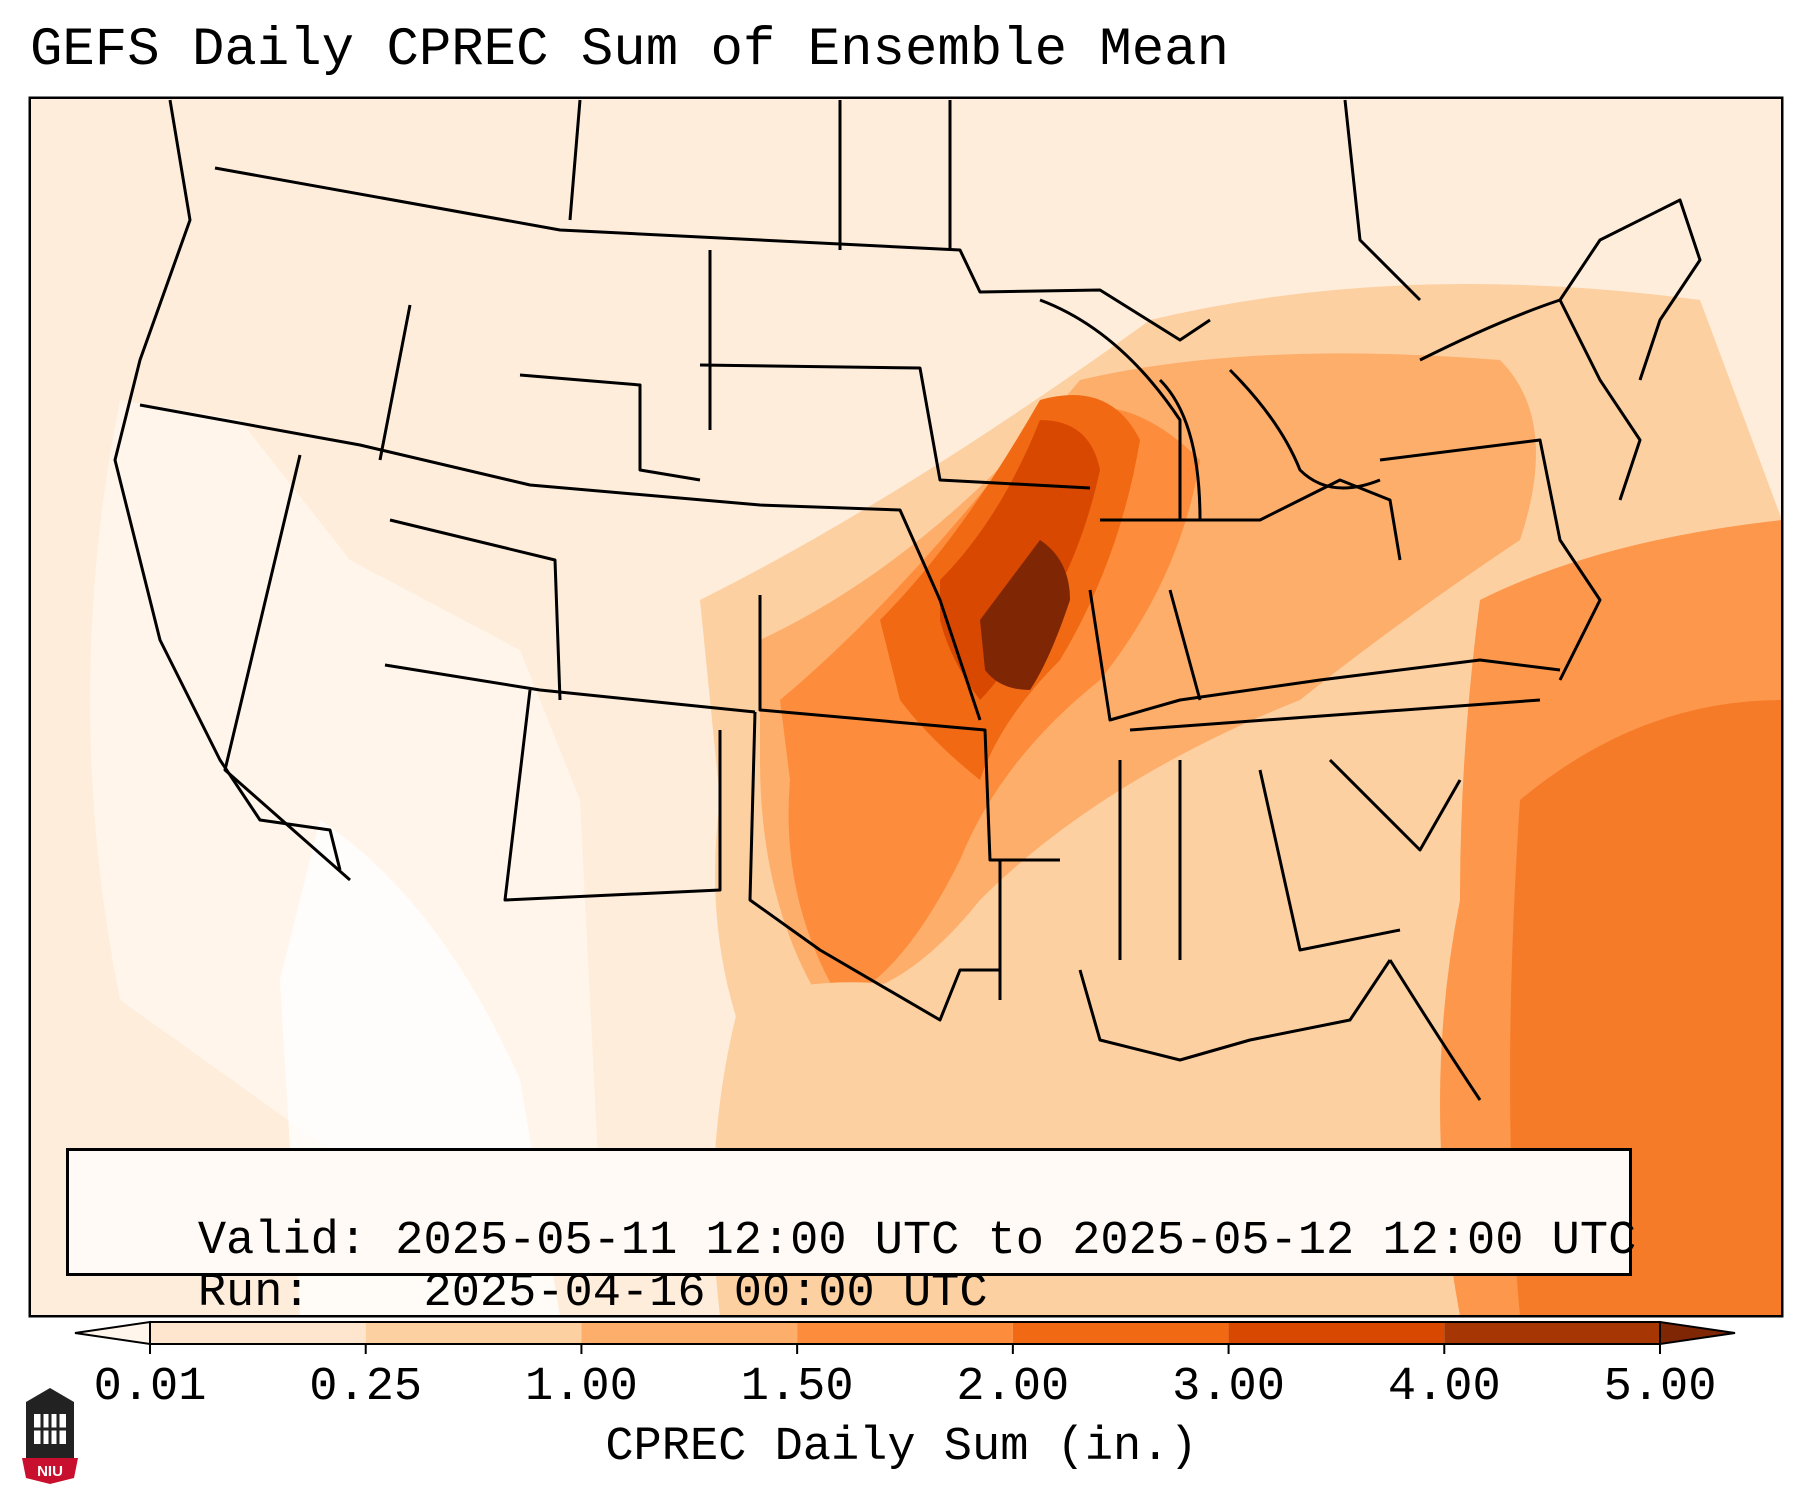 Image resolution: width=1803 pixels, height=1500 pixels. What do you see at coordinates (1444, 1387) in the screenshot?
I see `colorbar-tick-label: 4.00` at bounding box center [1444, 1387].